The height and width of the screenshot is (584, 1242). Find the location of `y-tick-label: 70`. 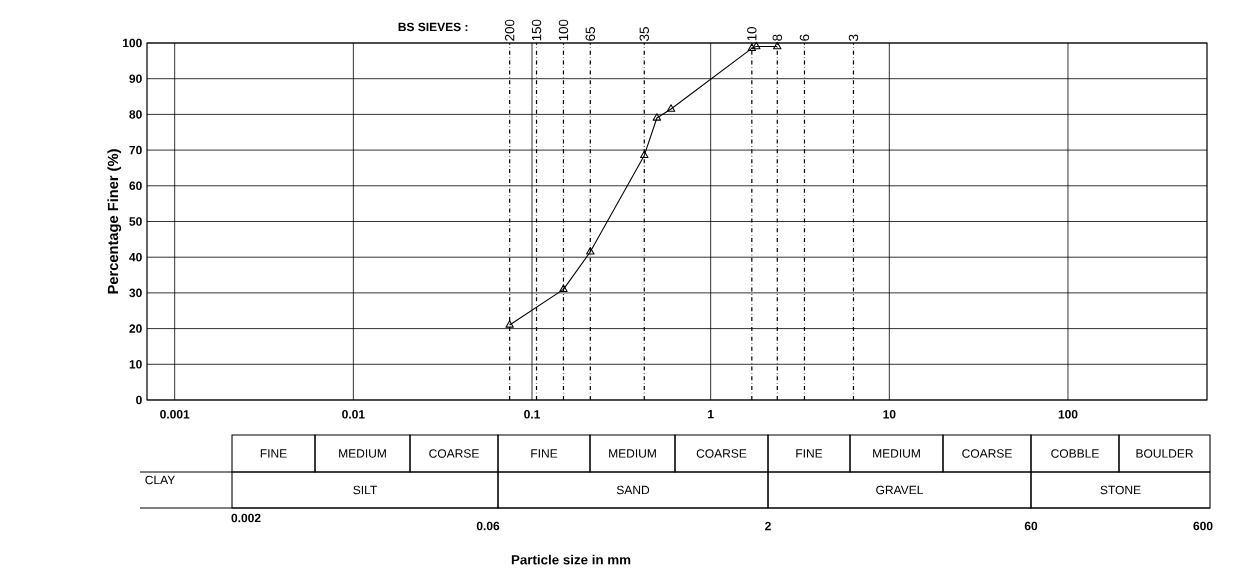

y-tick-label: 70 is located at coordinates (135, 150).